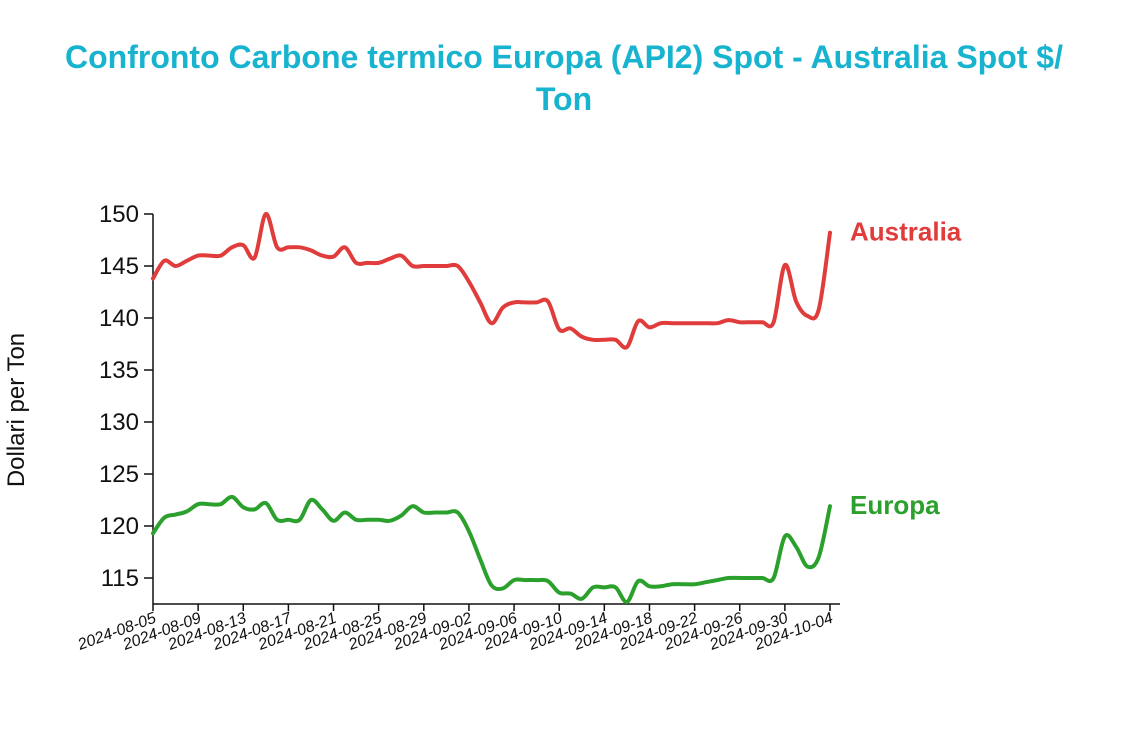  I want to click on y-tick-label: 150, so click(119, 214).